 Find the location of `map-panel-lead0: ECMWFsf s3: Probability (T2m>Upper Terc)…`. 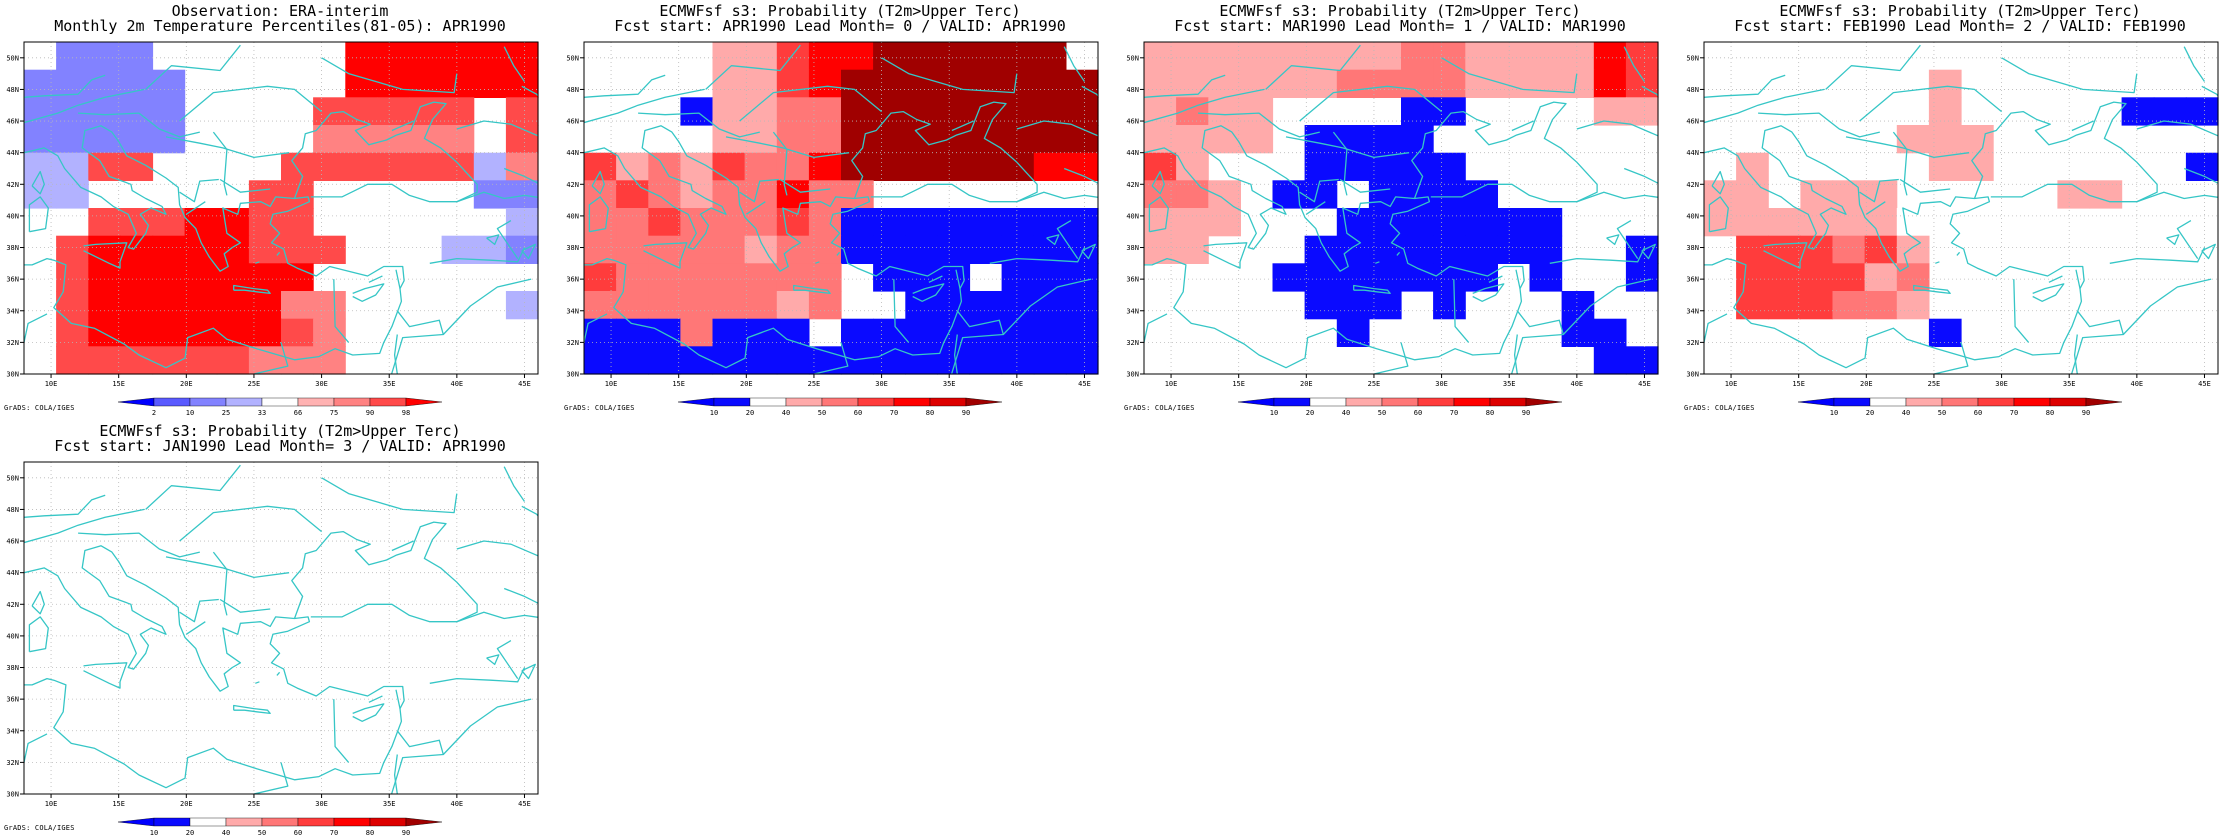

map-panel-lead0: ECMWFsf s3: Probability (T2m>Upper Terc)… is located at coordinates (840, 210).